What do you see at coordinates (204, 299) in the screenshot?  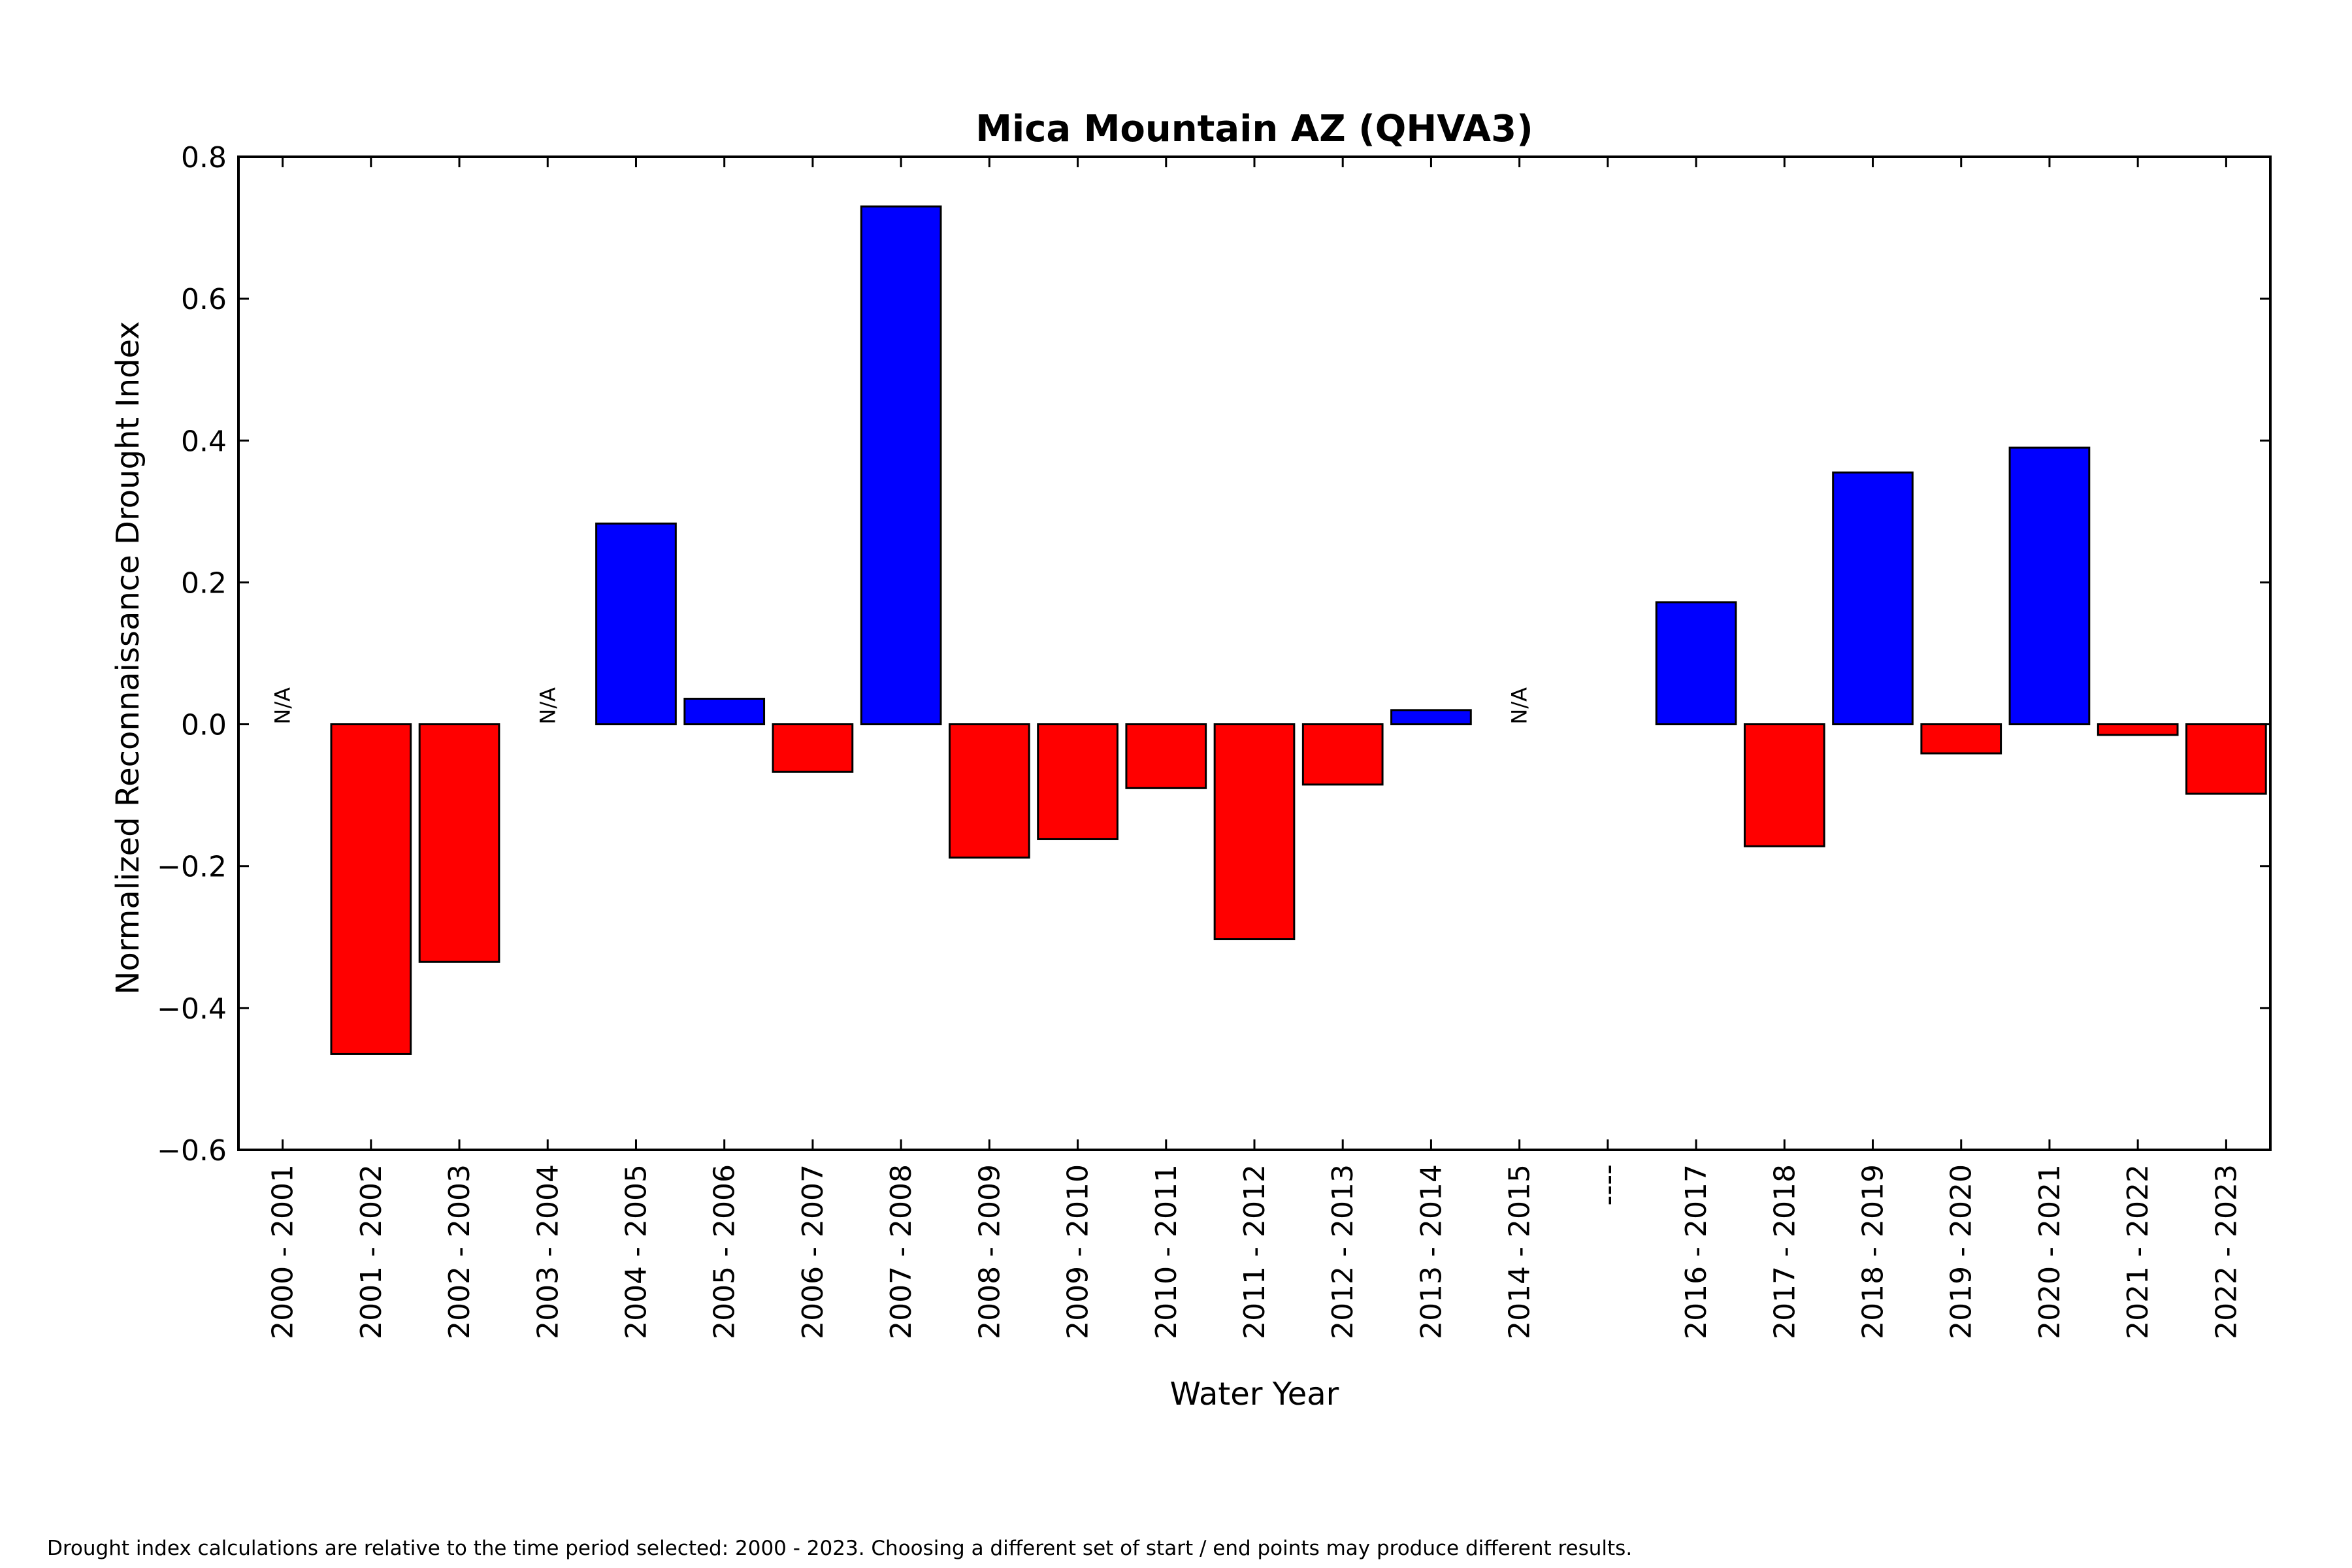 I see `y-tick-label-6: 0.6` at bounding box center [204, 299].